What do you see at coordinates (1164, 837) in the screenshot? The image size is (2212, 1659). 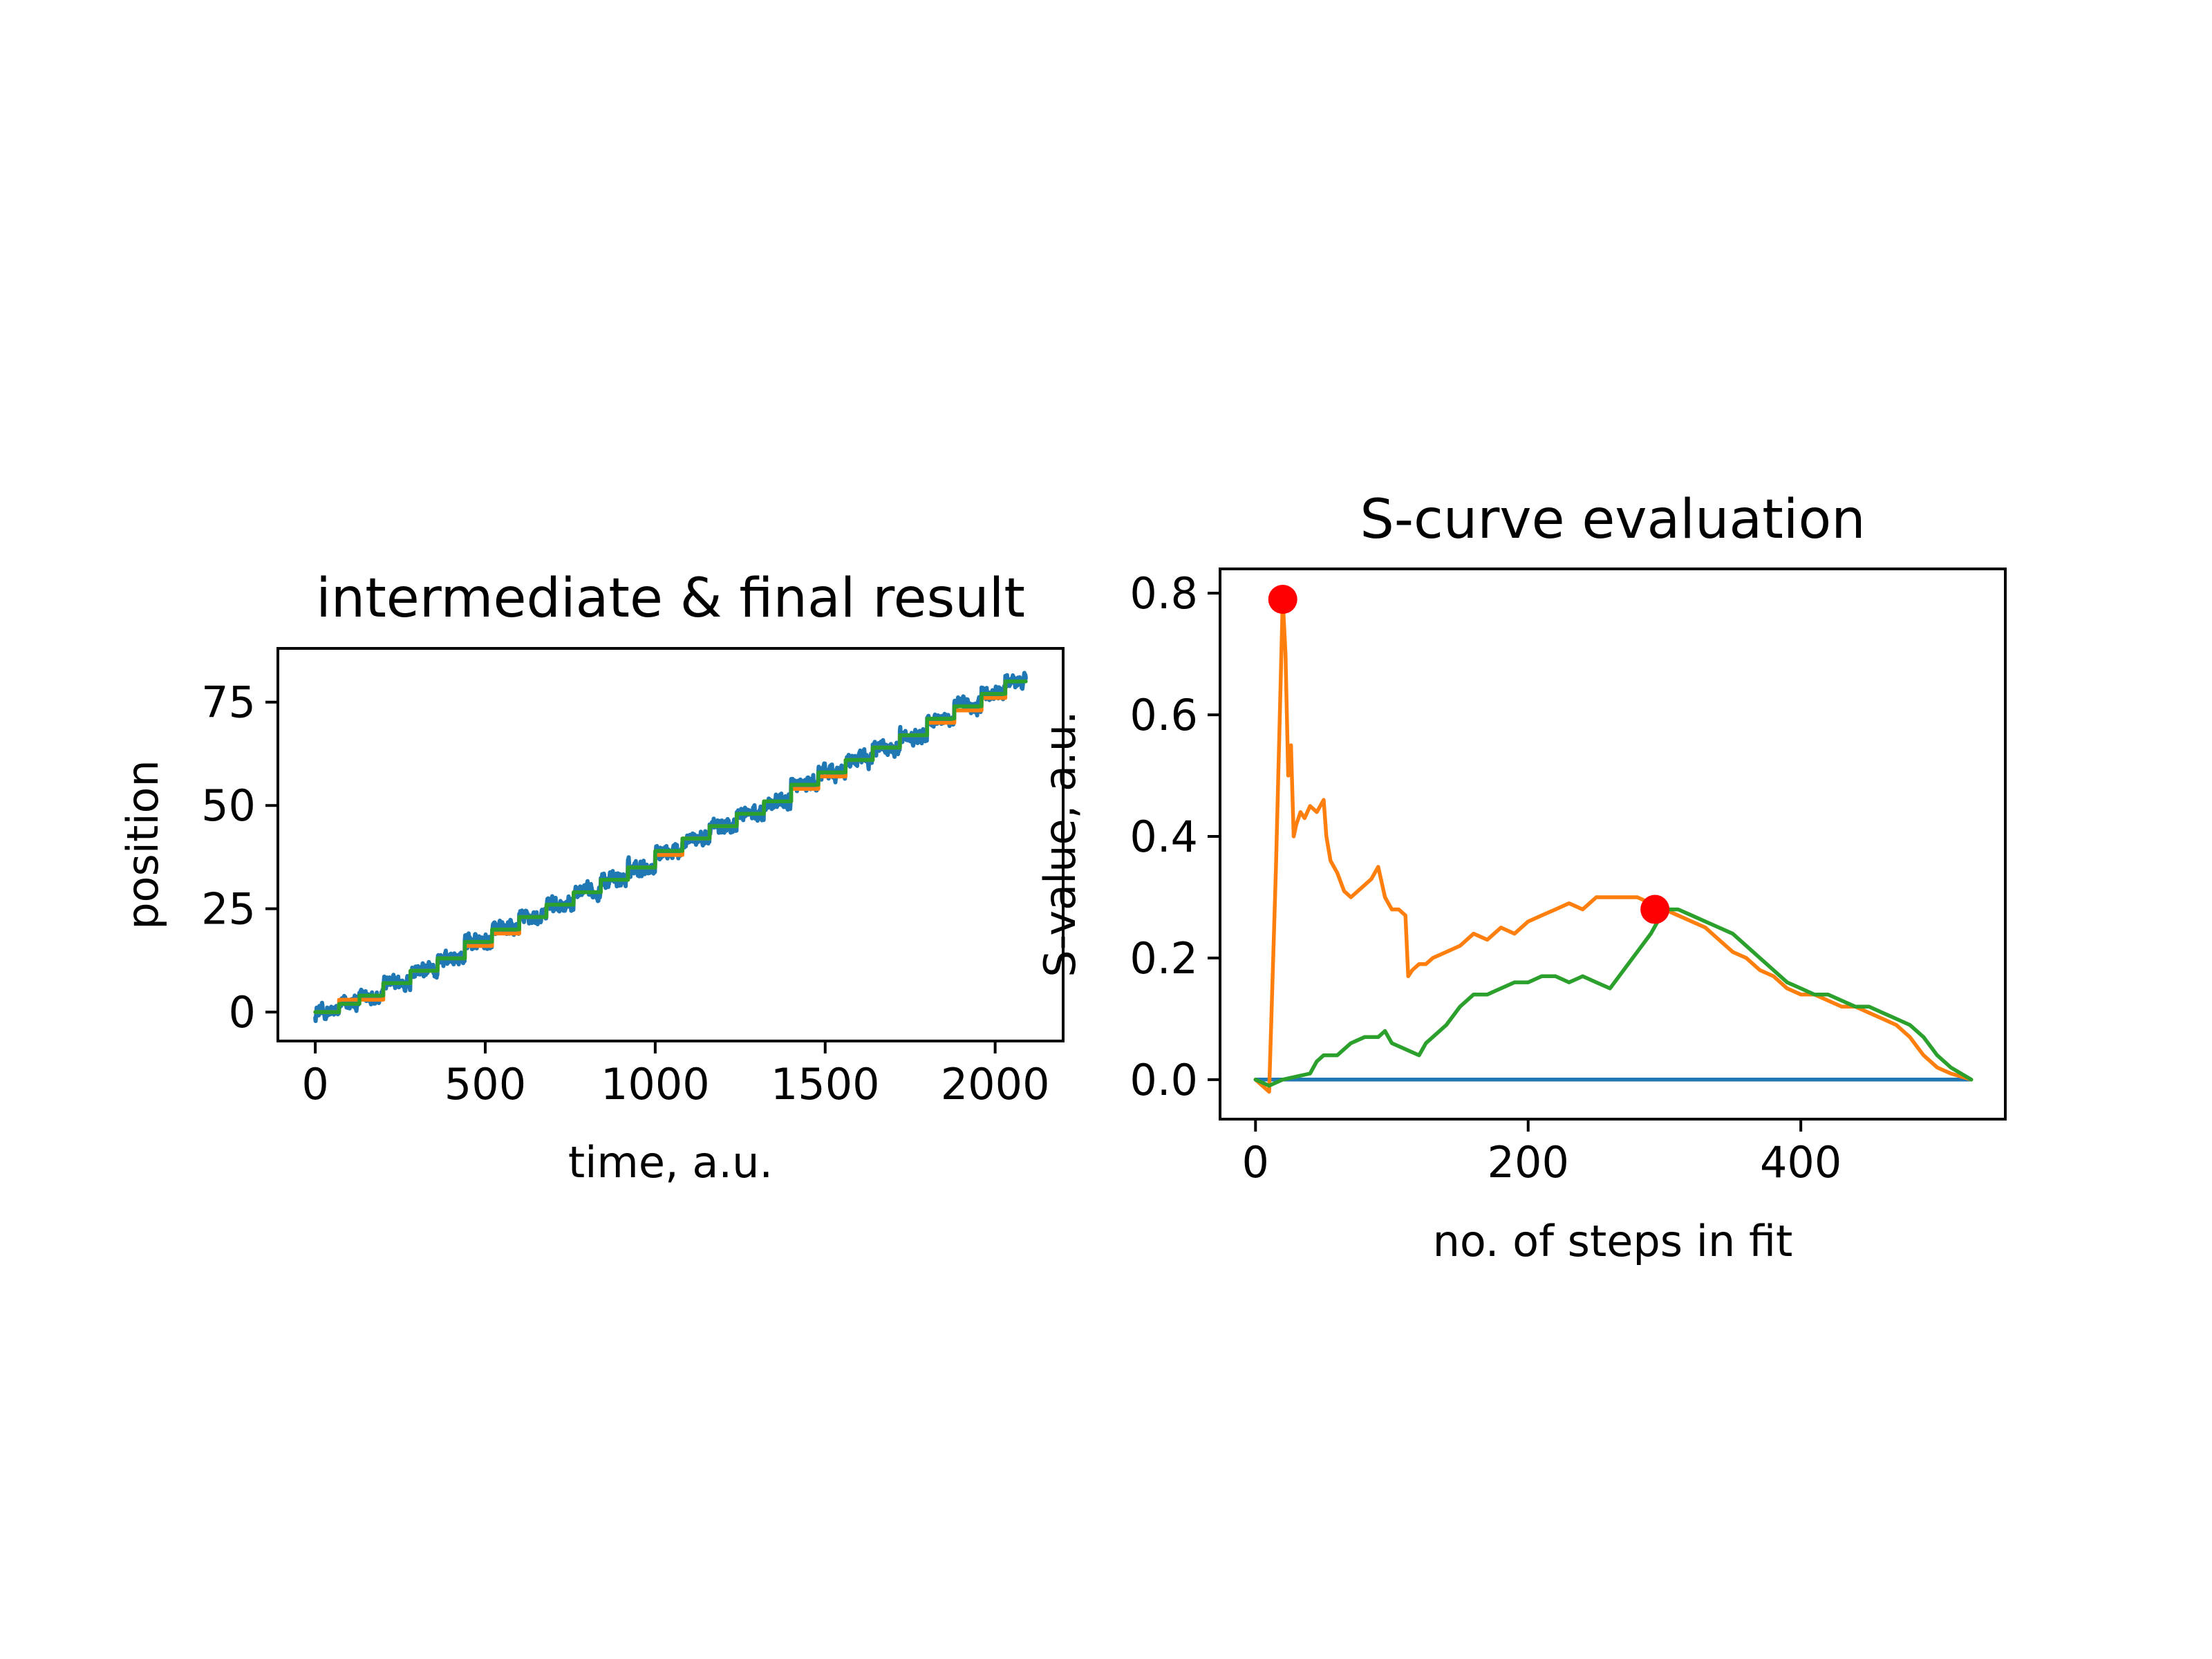 I see `s-curve-chart-y-tick-label: 0.4` at bounding box center [1164, 837].